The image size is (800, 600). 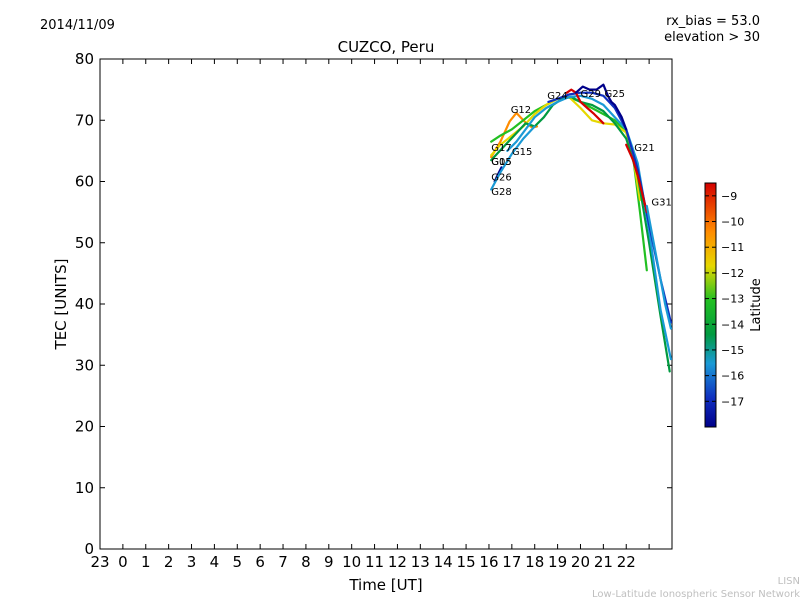 I want to click on y-tick-label: 20, so click(x=84, y=427).